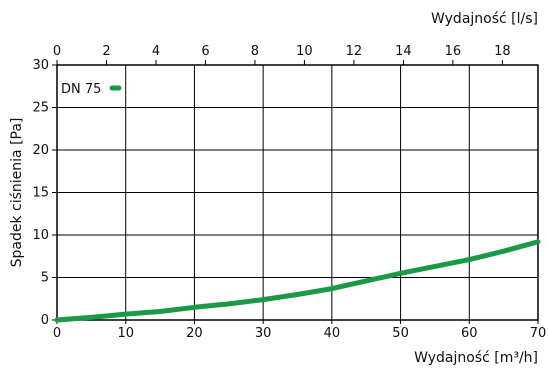  Describe the element at coordinates (304, 51) in the screenshot. I see `x2-tick-label-10: 10` at that location.